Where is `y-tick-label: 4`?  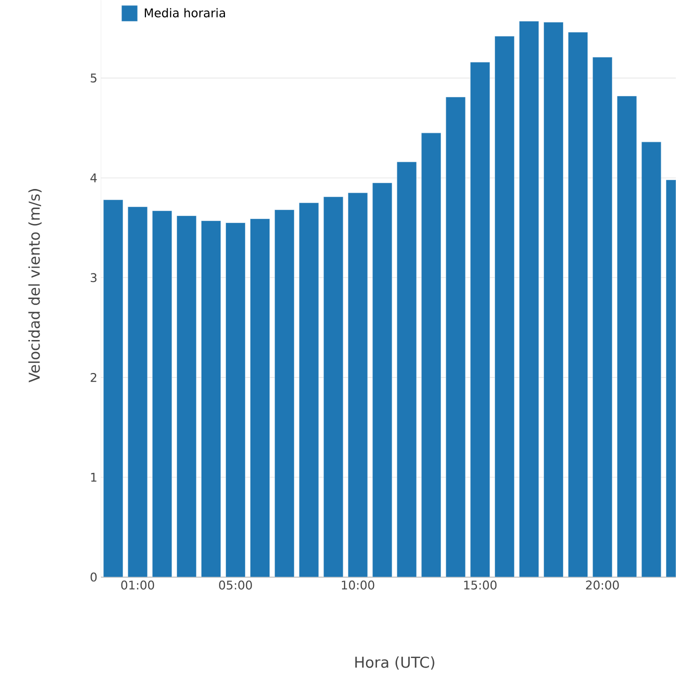
y-tick-label: 4 is located at coordinates (93, 177).